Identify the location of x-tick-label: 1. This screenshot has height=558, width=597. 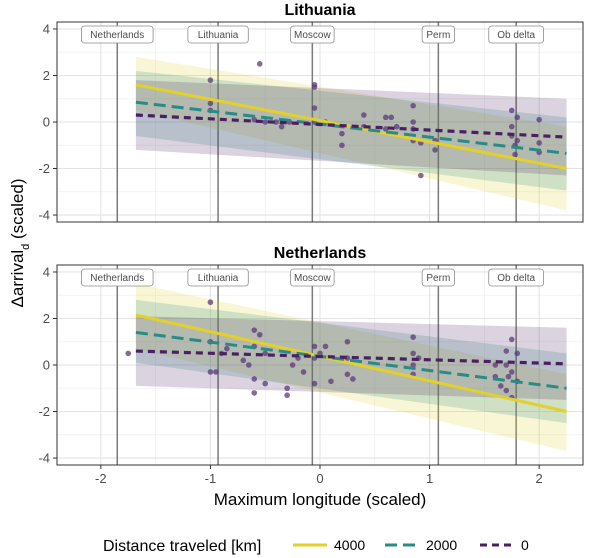
(429, 478).